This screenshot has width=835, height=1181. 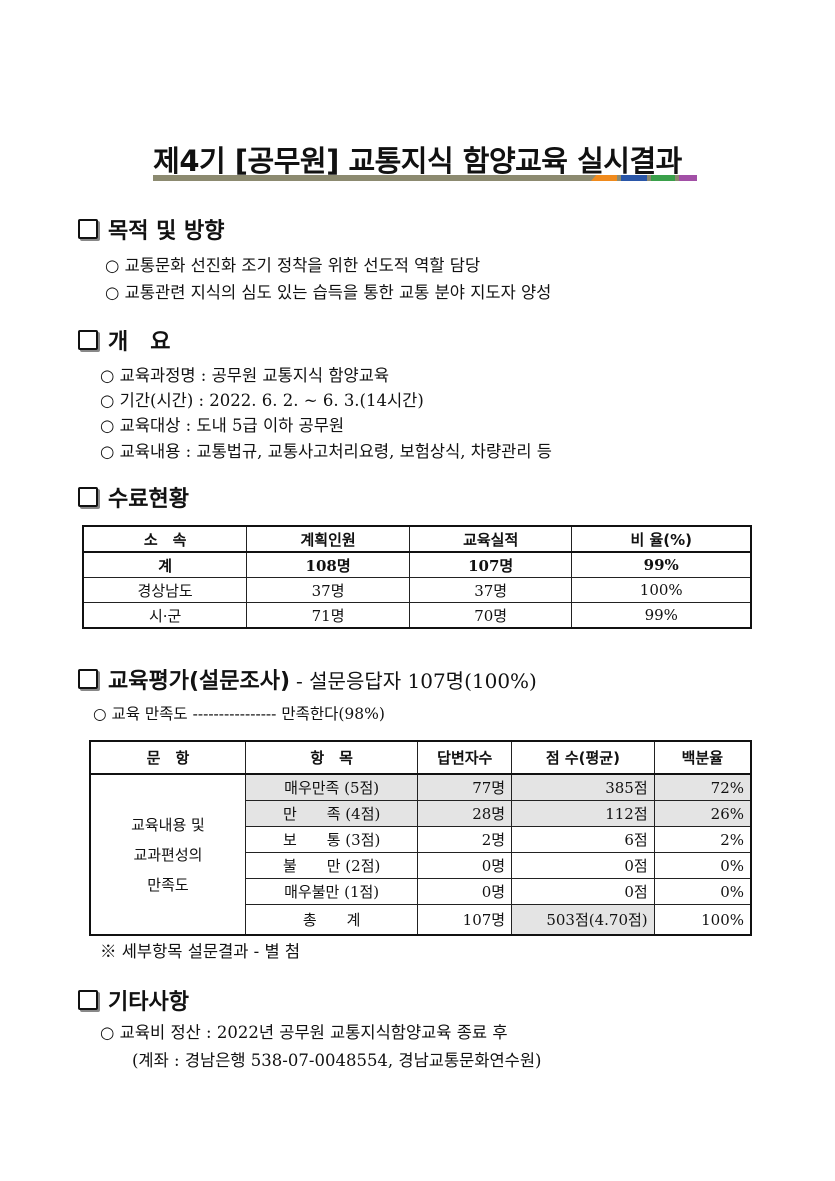 I want to click on table-row: 만 족 (4점) 28명 112점 26%, so click(x=421, y=813).